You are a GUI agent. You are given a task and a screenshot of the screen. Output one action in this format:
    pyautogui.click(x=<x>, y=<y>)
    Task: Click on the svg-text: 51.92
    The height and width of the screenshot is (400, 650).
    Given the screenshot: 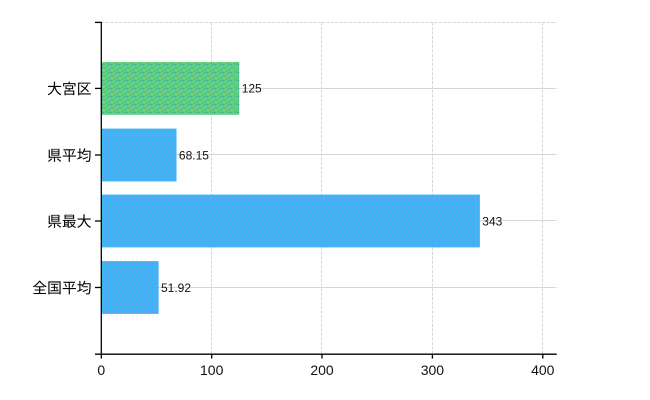 What is the action you would take?
    pyautogui.click(x=176, y=288)
    